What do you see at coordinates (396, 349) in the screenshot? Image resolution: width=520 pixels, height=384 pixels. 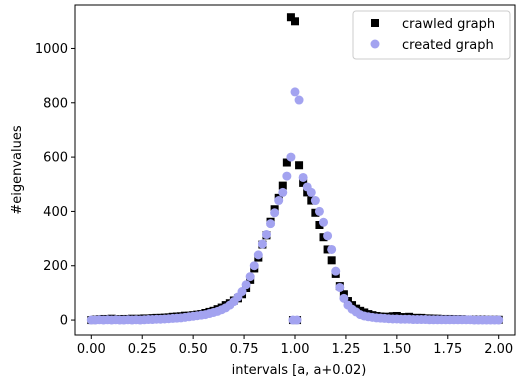 I see `x-tick-label: 1.50` at bounding box center [396, 349].